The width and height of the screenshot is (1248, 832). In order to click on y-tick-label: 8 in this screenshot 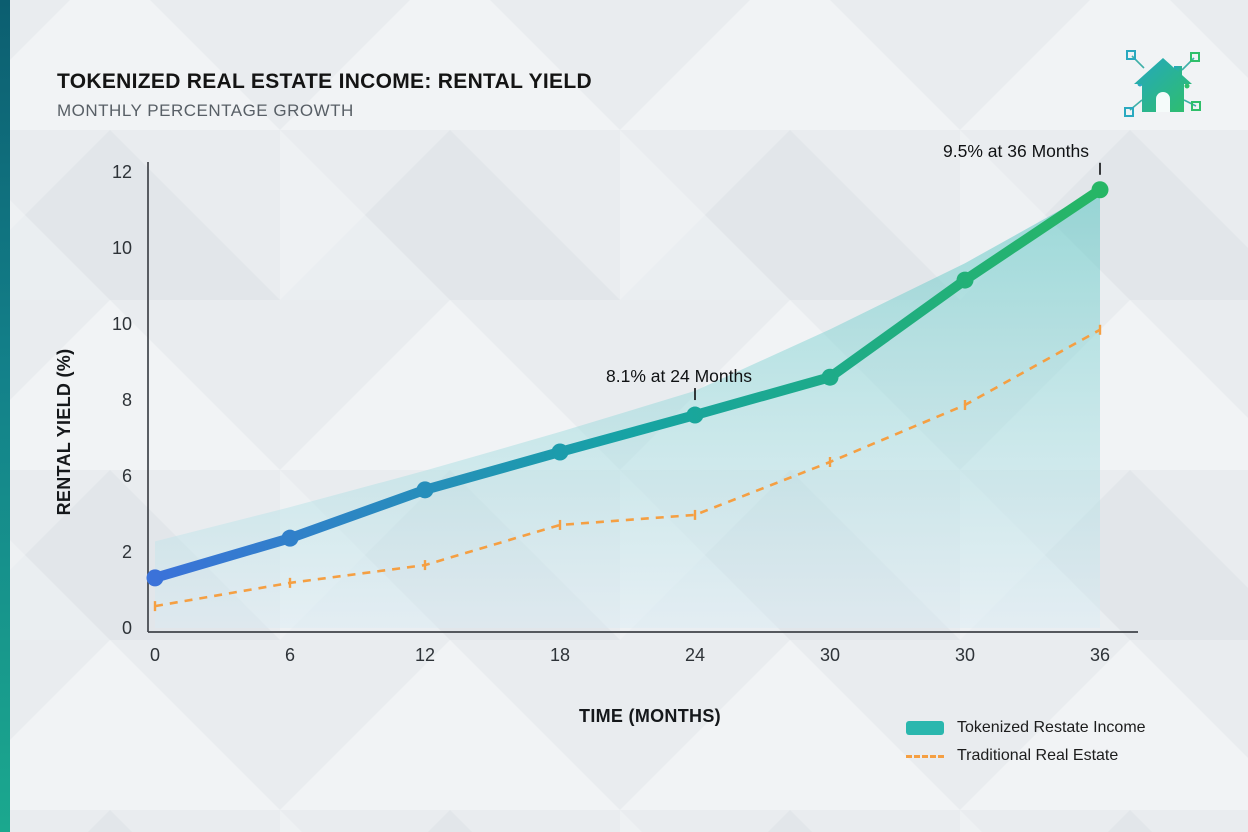, I will do `click(127, 400)`.